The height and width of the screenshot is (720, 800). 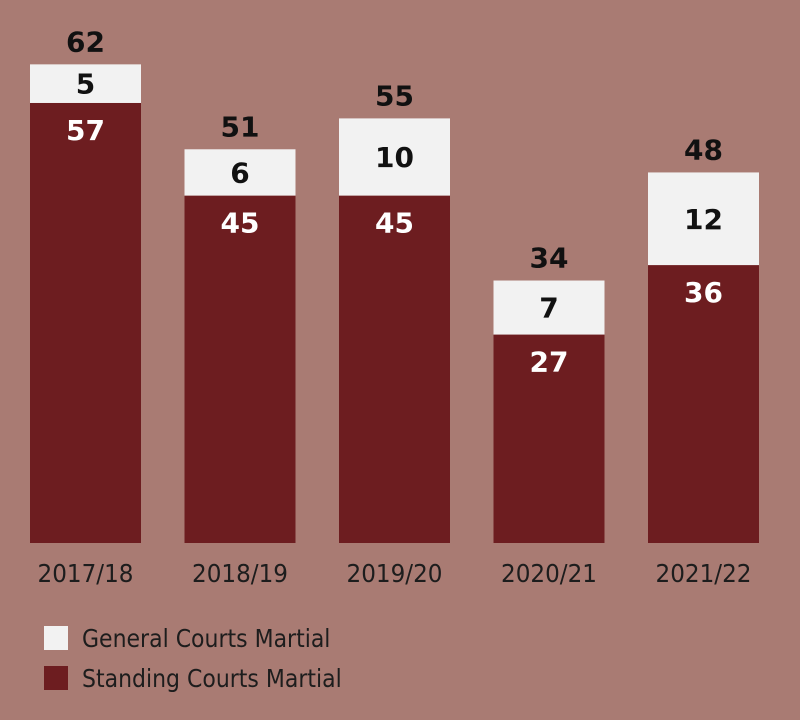 I want to click on value-label-standing-2019/20: 45, so click(x=394, y=223).